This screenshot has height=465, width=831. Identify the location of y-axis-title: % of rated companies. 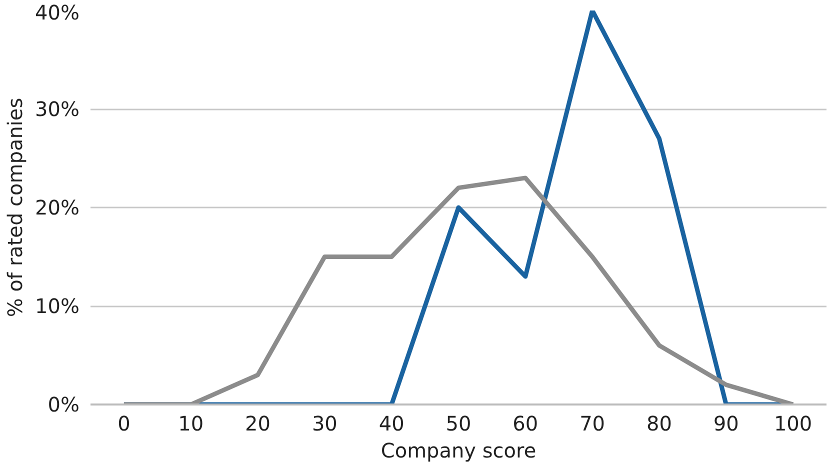
(15, 208).